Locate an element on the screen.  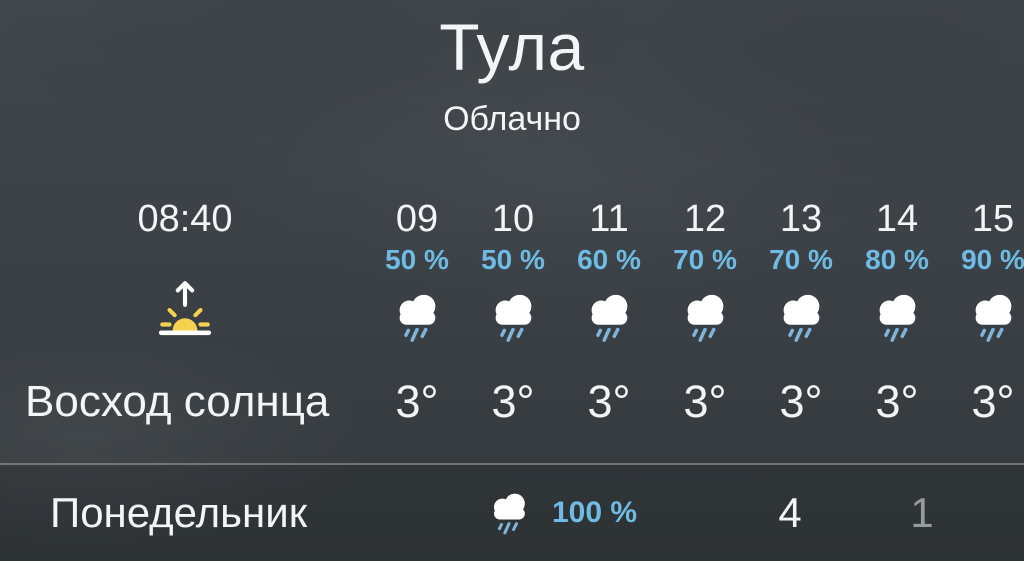
hour-column: 11 60 % 3° is located at coordinates (609, 280).